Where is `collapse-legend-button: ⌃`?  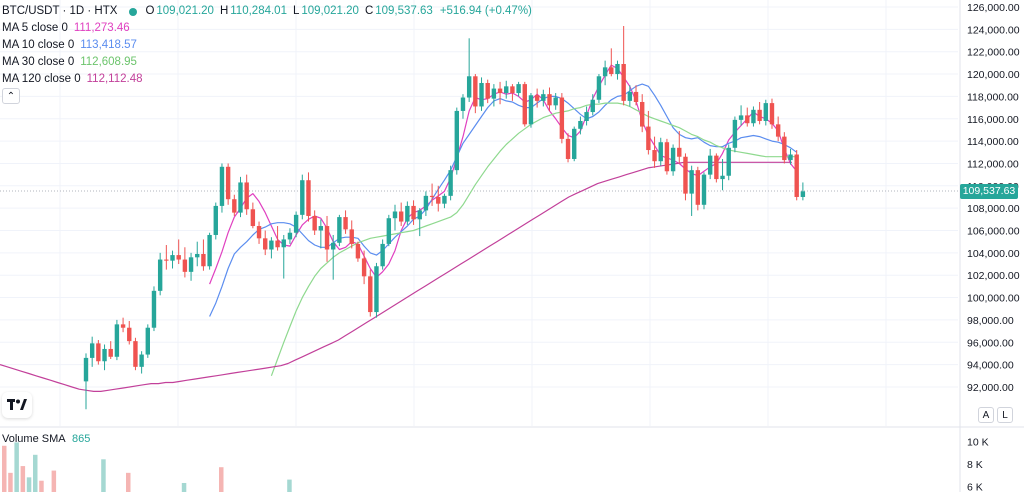 collapse-legend-button: ⌃ is located at coordinates (11, 96).